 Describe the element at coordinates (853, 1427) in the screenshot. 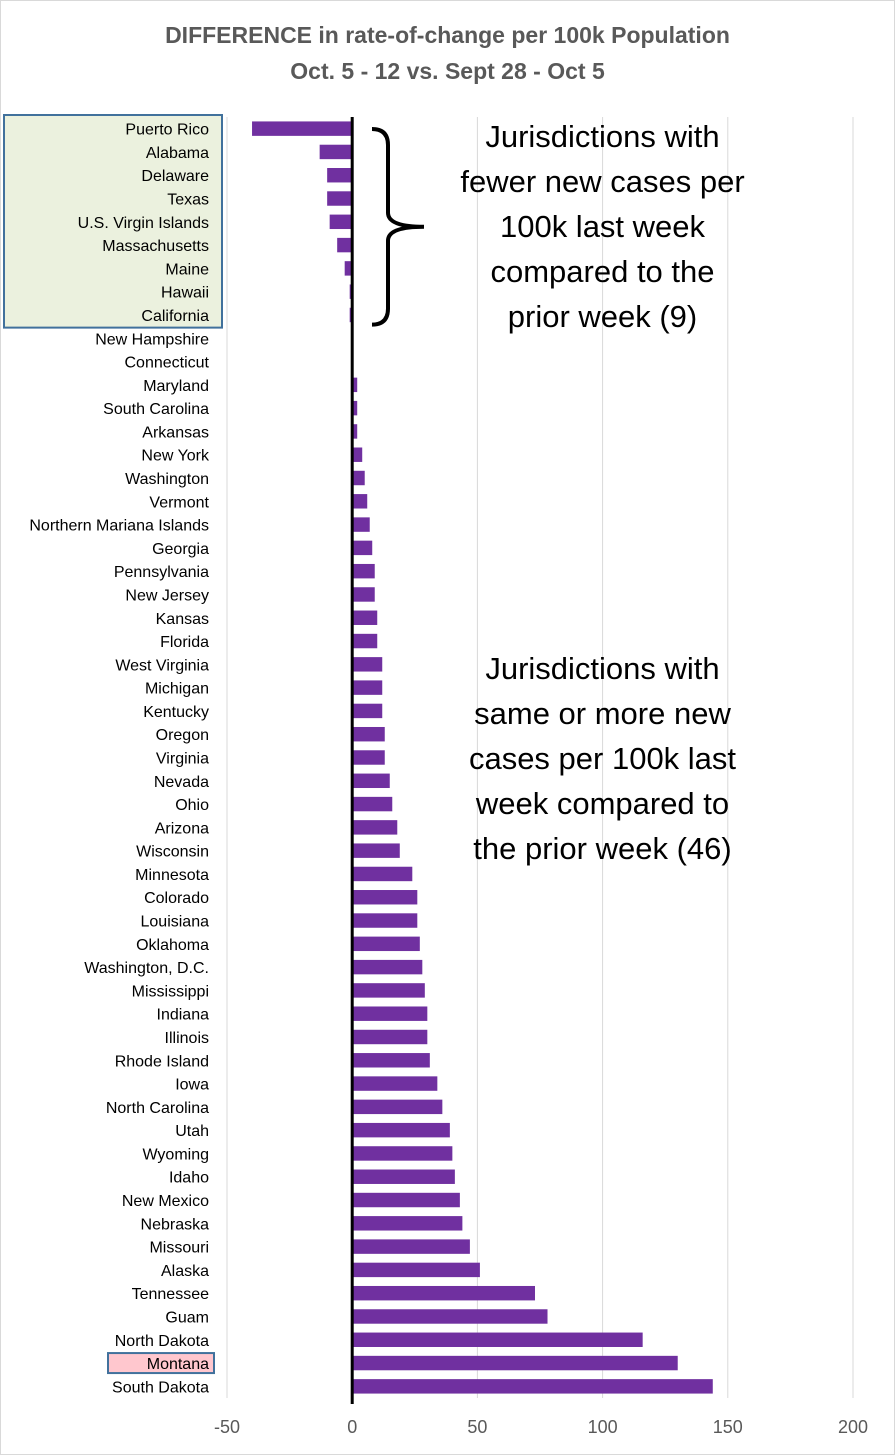

I see `x-tick-label: 200` at that location.